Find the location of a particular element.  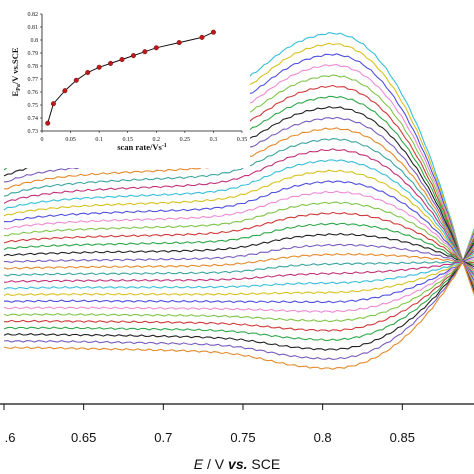

inset-y-axis-title: EPa/V vs.SCE is located at coordinates (16, 71).